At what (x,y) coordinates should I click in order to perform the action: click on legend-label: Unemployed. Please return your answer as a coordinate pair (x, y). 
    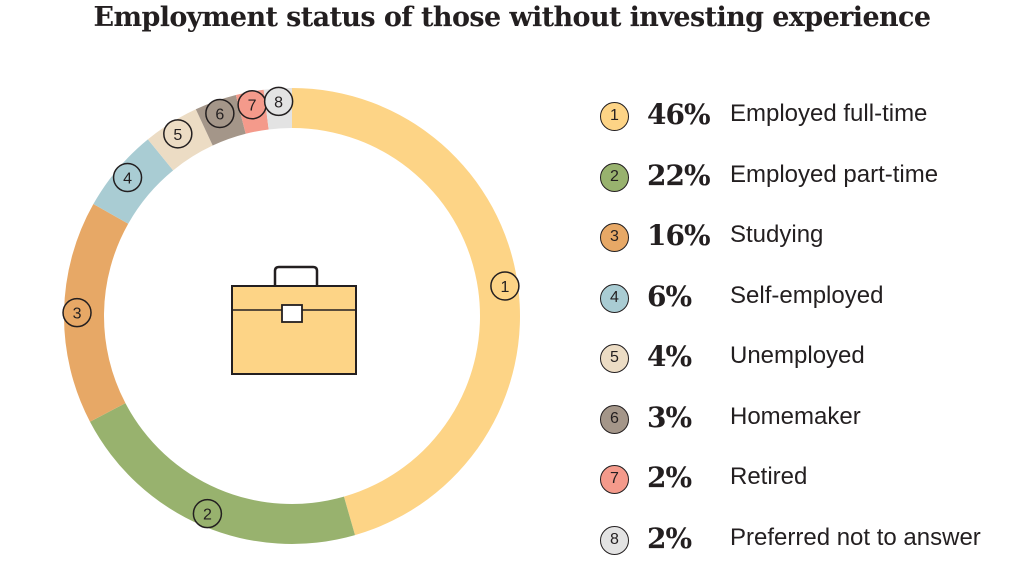
    Looking at the image, I should click on (797, 355).